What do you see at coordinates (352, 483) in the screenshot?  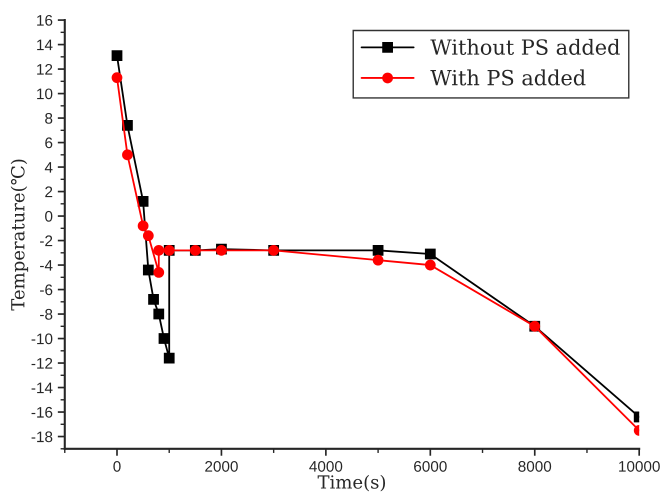 I see `x-axis-title: Time(s)` at bounding box center [352, 483].